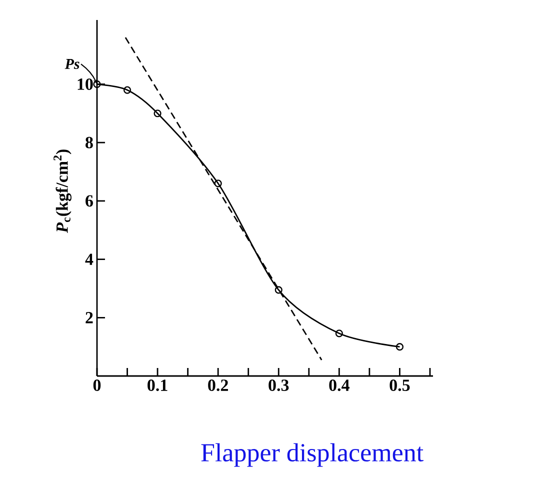 This screenshot has width=534, height=477. I want to click on y-axis-title: P$_{c}$(kgf/cm$^{2}$), so click(63, 191).